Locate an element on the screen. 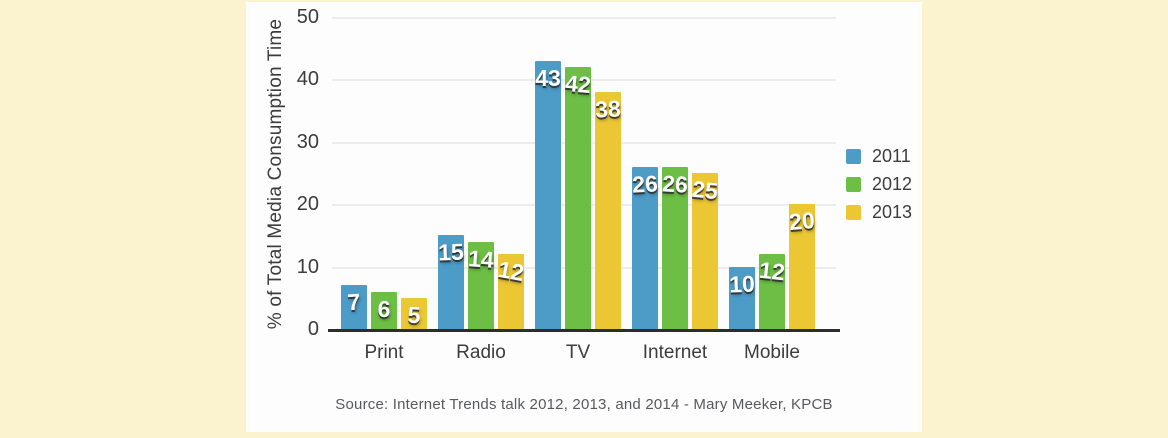 Image resolution: width=1168 pixels, height=438 pixels. bar-2013-print: 5 is located at coordinates (414, 313).